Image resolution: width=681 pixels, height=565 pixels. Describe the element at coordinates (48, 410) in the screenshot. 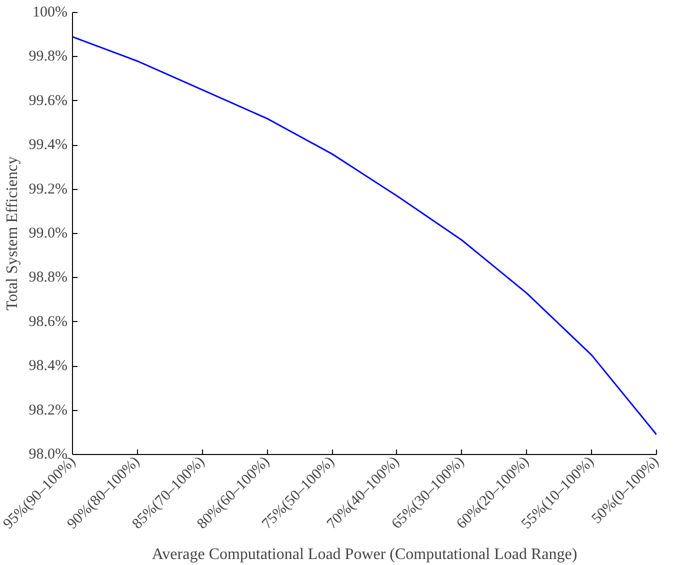

I see `y-tick-label: 98.2%` at that location.